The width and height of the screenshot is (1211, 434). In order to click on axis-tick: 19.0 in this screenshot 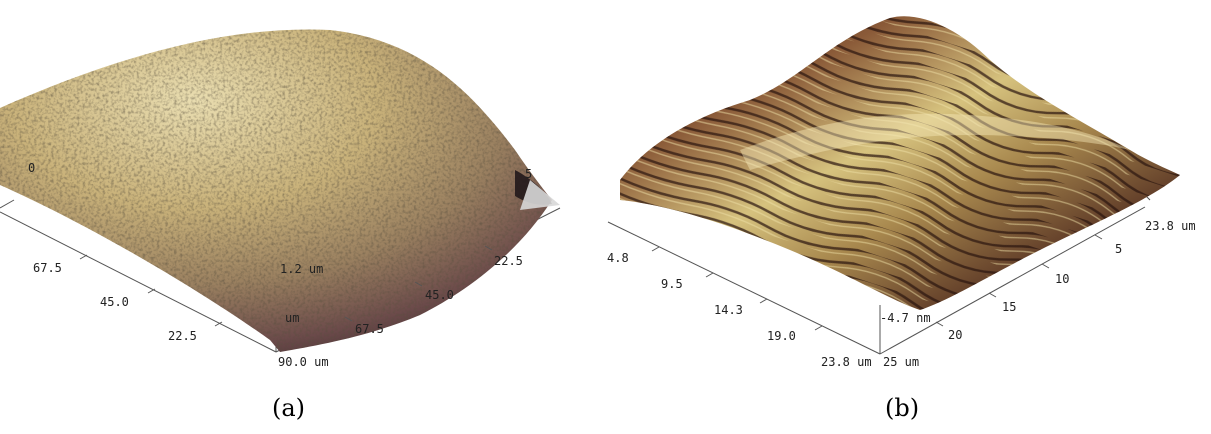, I will do `click(781, 336)`.